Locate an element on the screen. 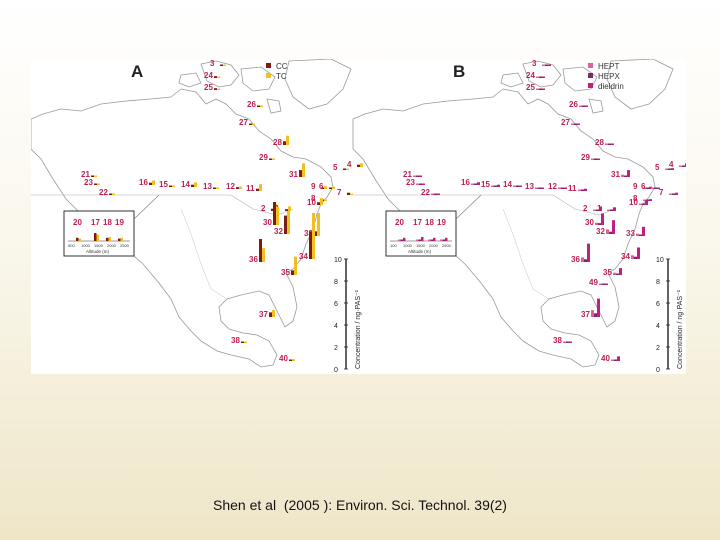  site-26: 26 is located at coordinates (578, 104).